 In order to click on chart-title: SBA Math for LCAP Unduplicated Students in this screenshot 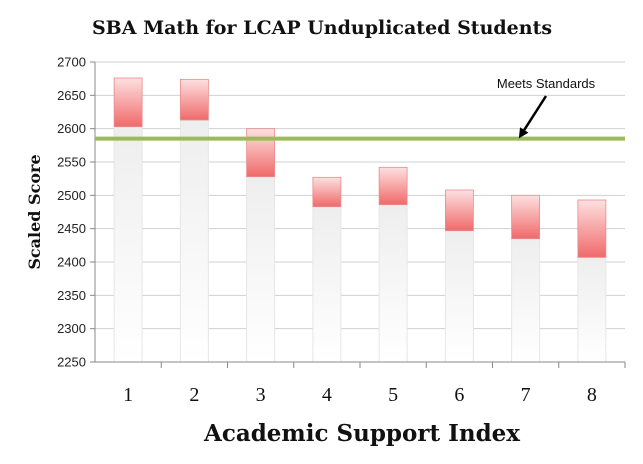, I will do `click(322, 28)`.